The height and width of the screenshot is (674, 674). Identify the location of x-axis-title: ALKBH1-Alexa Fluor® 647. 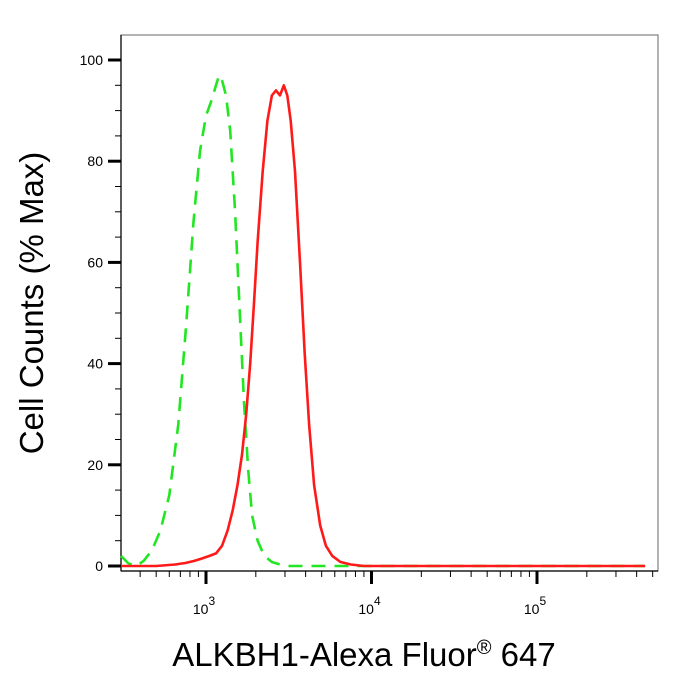
(363, 654).